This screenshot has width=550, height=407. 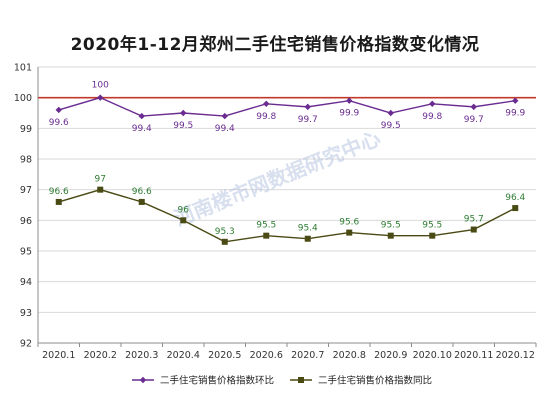 I want to click on data-label: 100, so click(x=100, y=86).